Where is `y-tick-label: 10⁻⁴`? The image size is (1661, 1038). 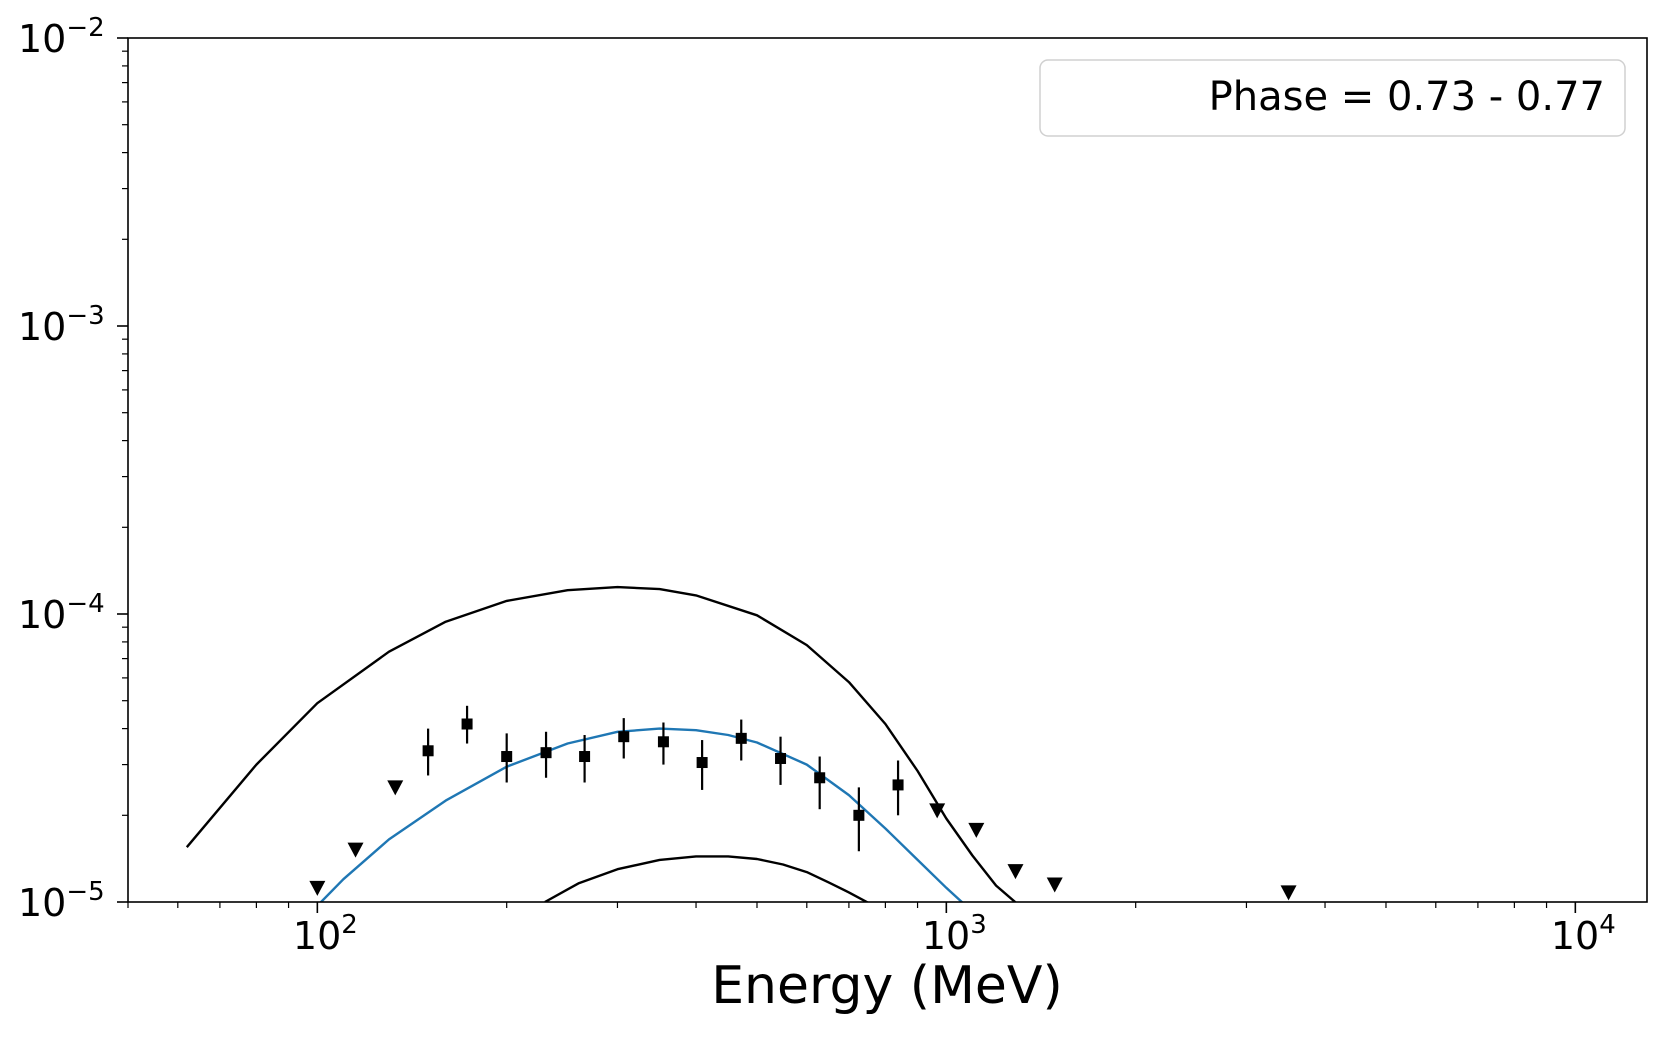 y-tick-label: 10⁻⁴ is located at coordinates (61, 613).